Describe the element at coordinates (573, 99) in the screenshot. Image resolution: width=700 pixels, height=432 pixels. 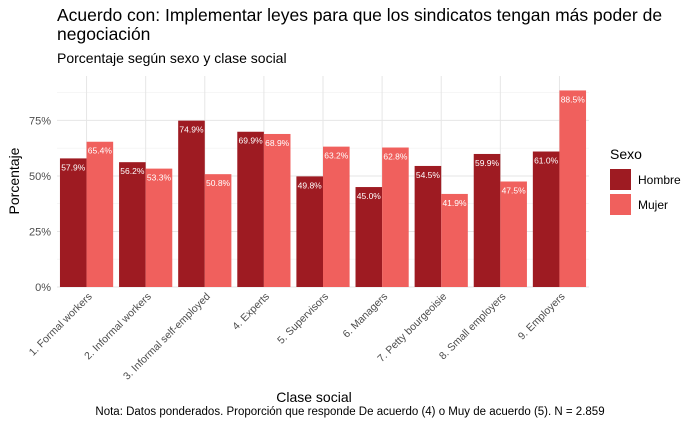
I see `bar-value-label: 88.5%` at that location.